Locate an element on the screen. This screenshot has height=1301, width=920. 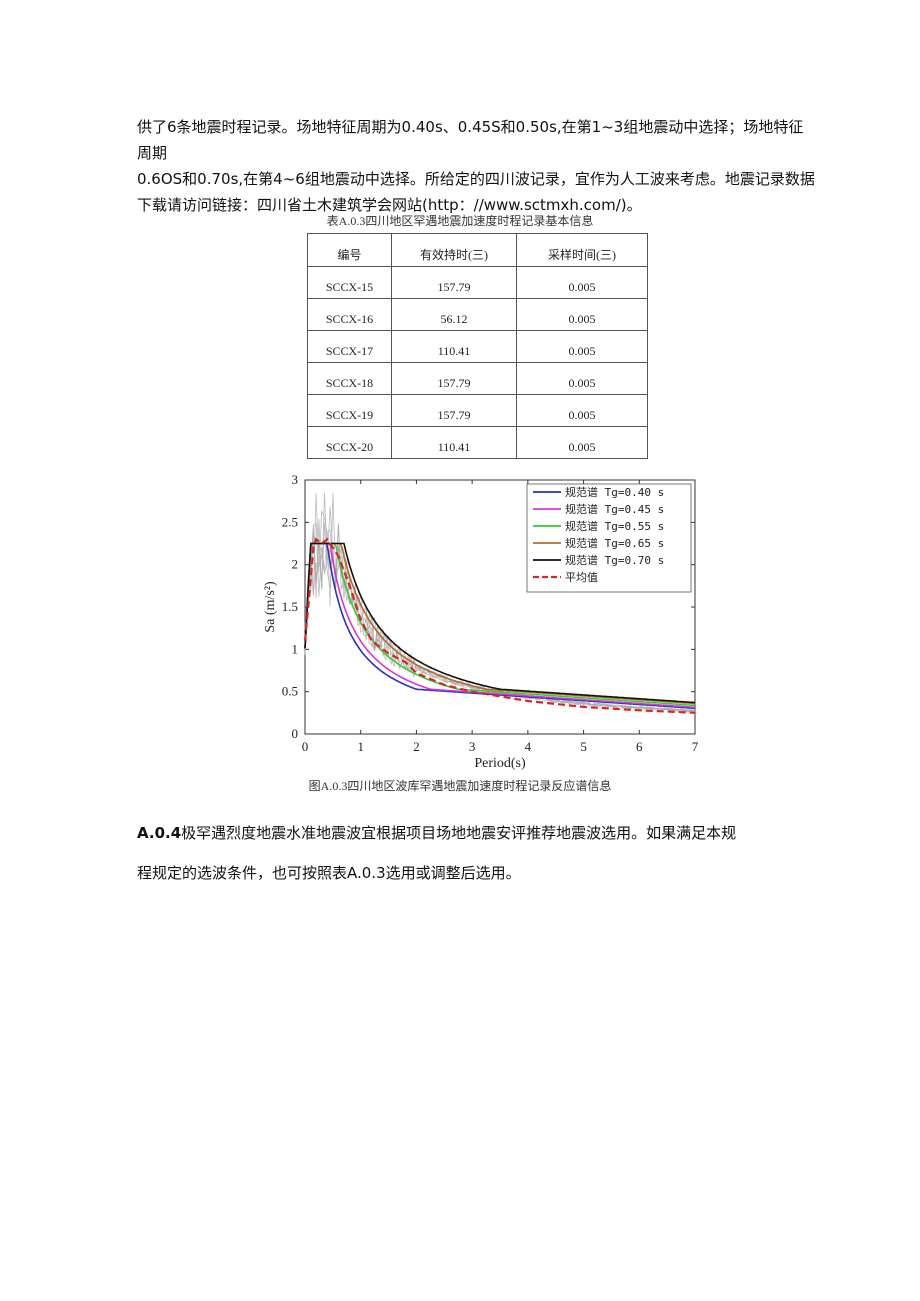
x-tick-label: 7 is located at coordinates (695, 746).